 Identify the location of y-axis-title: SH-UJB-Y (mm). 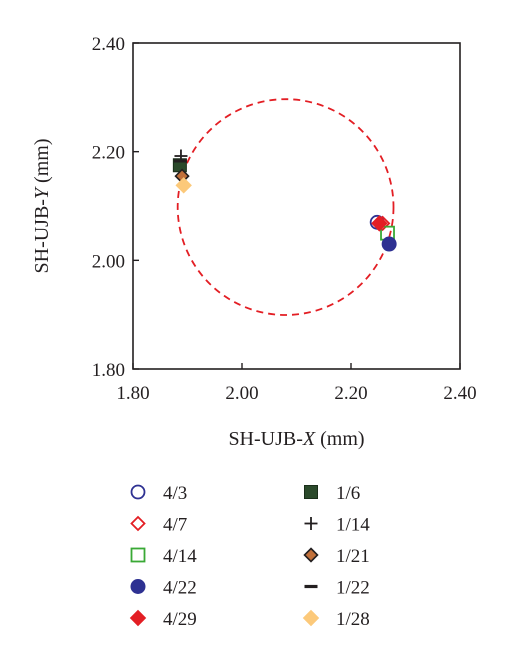
(42, 205).